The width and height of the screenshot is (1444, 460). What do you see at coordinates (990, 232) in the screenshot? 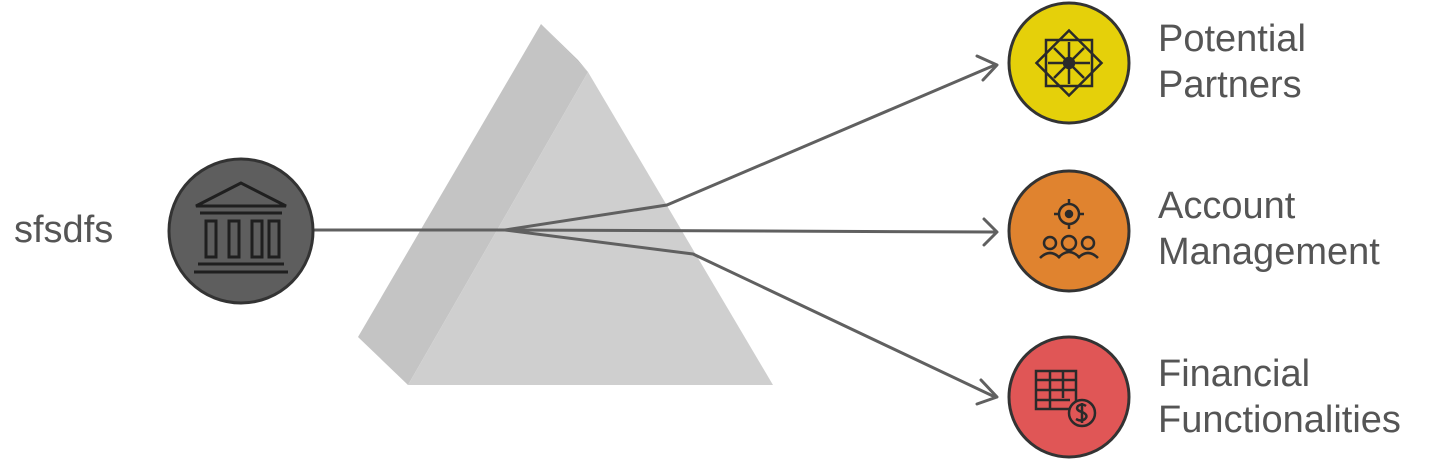
I see `arrowhead-account-management` at bounding box center [990, 232].